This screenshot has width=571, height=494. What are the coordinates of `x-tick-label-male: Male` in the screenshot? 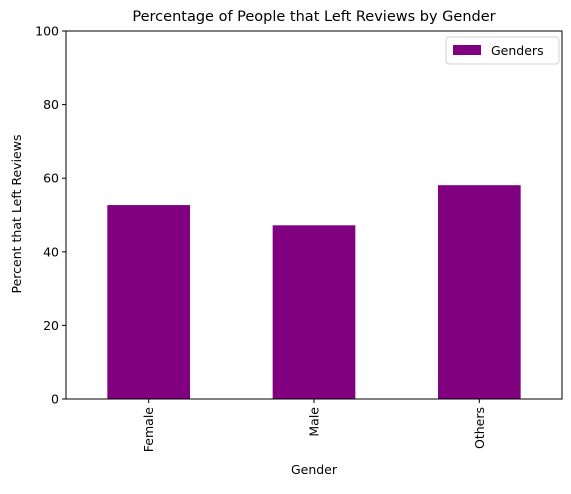 It's located at (314, 422).